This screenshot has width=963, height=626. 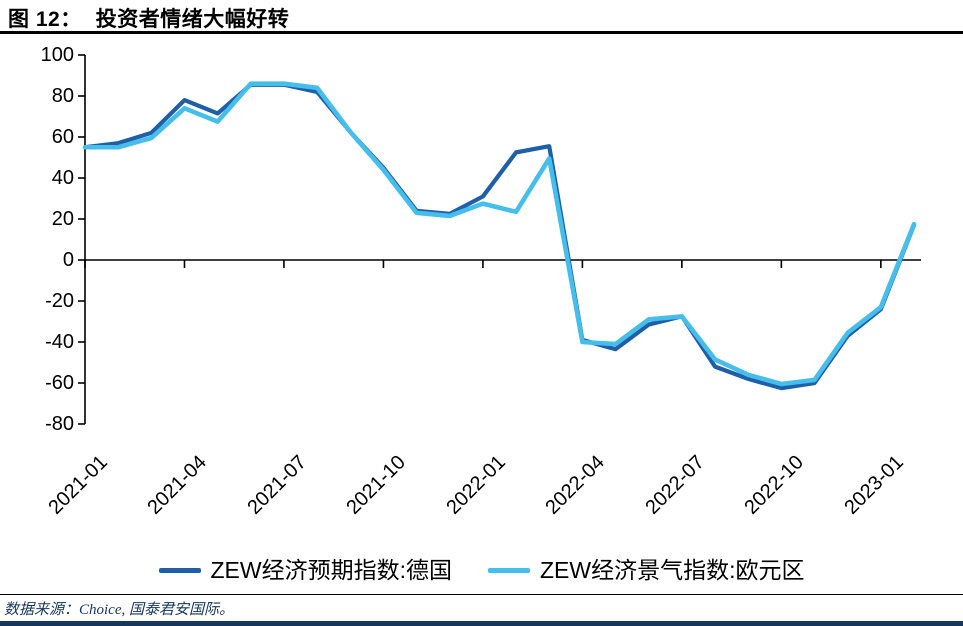 I want to click on legend-item-germany: ZEW经济预期指数:德国, so click(x=305, y=570).